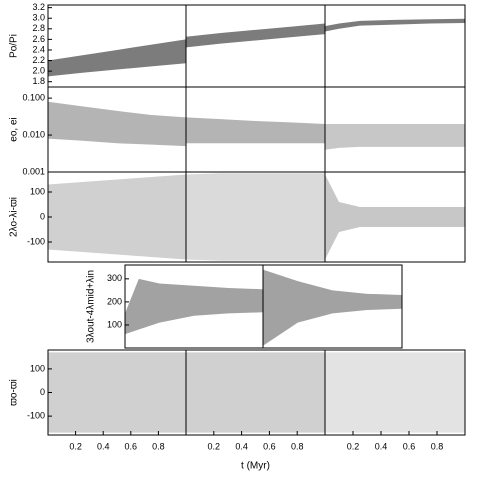 The image size is (479, 479). What do you see at coordinates (14, 129) in the screenshot?
I see `y-axis-label: eo, ei` at bounding box center [14, 129].